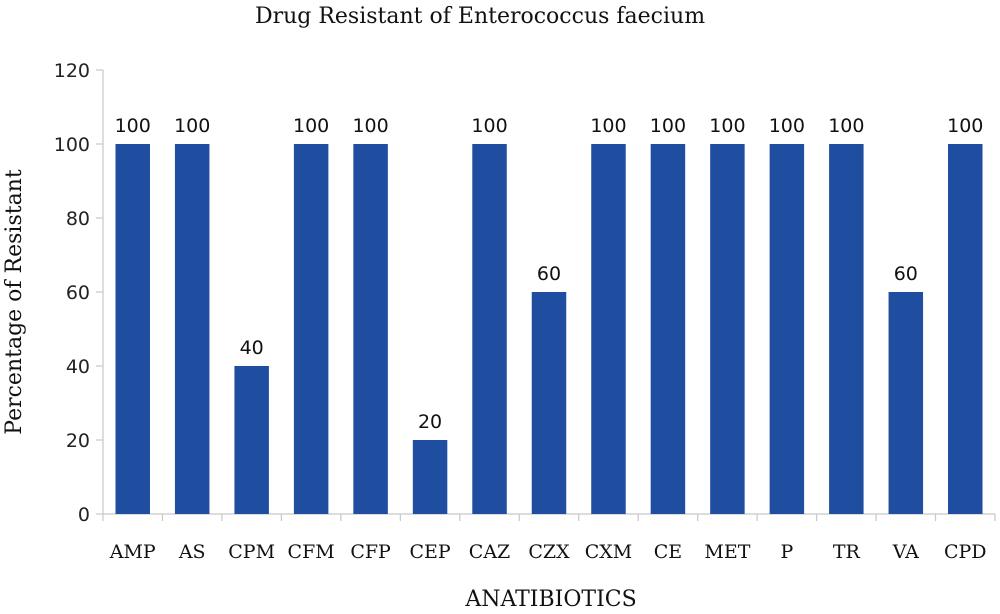 This screenshot has height=614, width=1000. Describe the element at coordinates (786, 552) in the screenshot. I see `x-category-label: P` at that location.